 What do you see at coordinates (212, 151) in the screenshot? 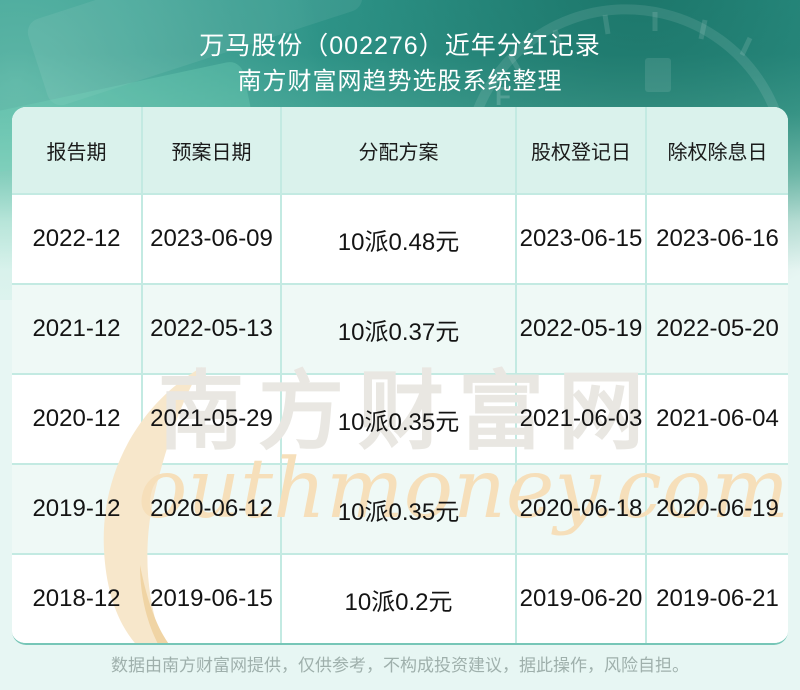
I see `col-header-plan-date: 预案日期` at bounding box center [212, 151].